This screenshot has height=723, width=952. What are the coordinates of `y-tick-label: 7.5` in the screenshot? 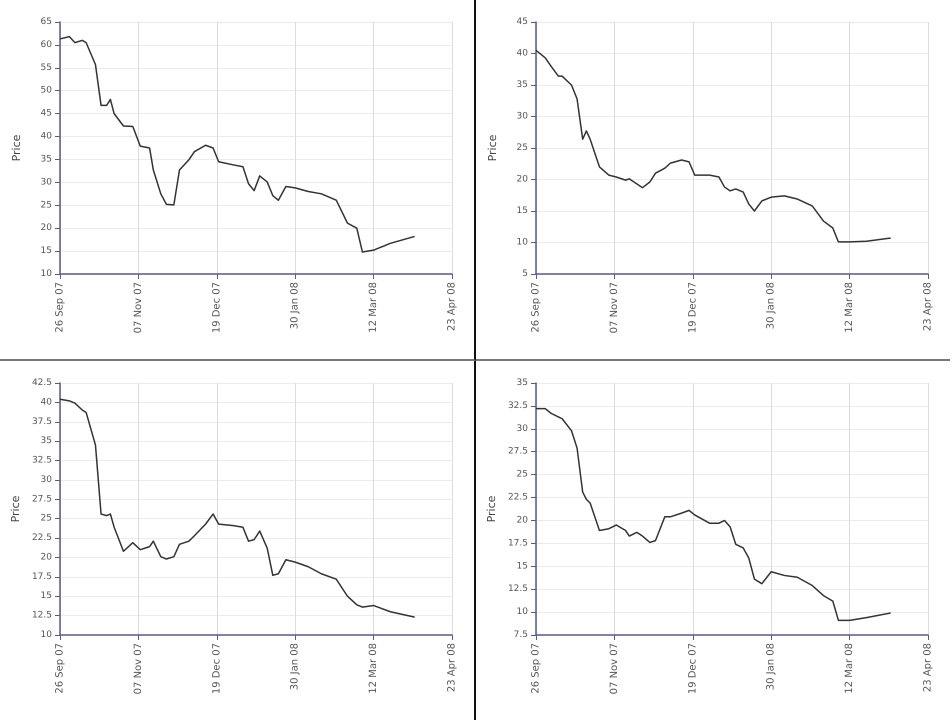 It's located at (521, 635).